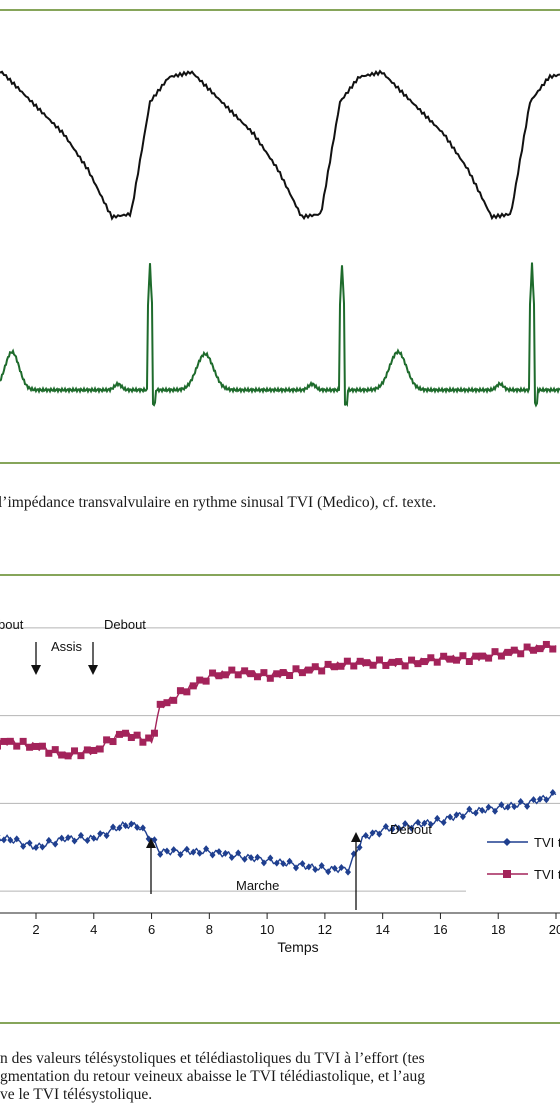 The image size is (560, 1120). I want to click on x-tick-label: 10, so click(267, 929).